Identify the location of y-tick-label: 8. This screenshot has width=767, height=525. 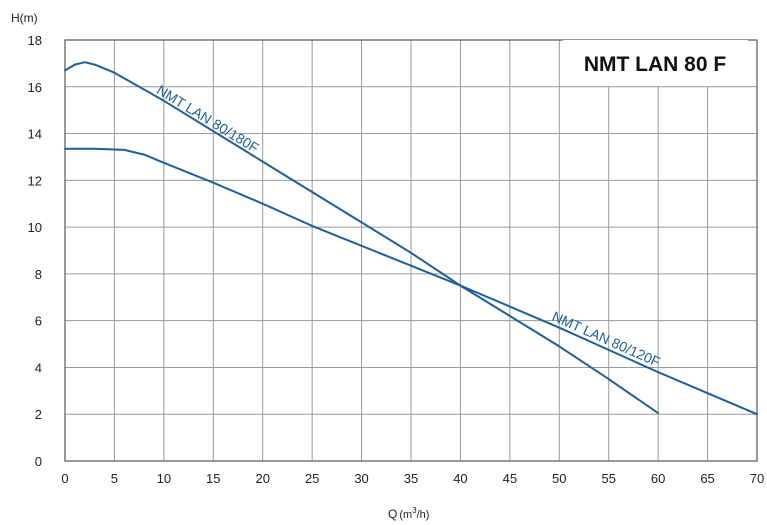
(38, 274).